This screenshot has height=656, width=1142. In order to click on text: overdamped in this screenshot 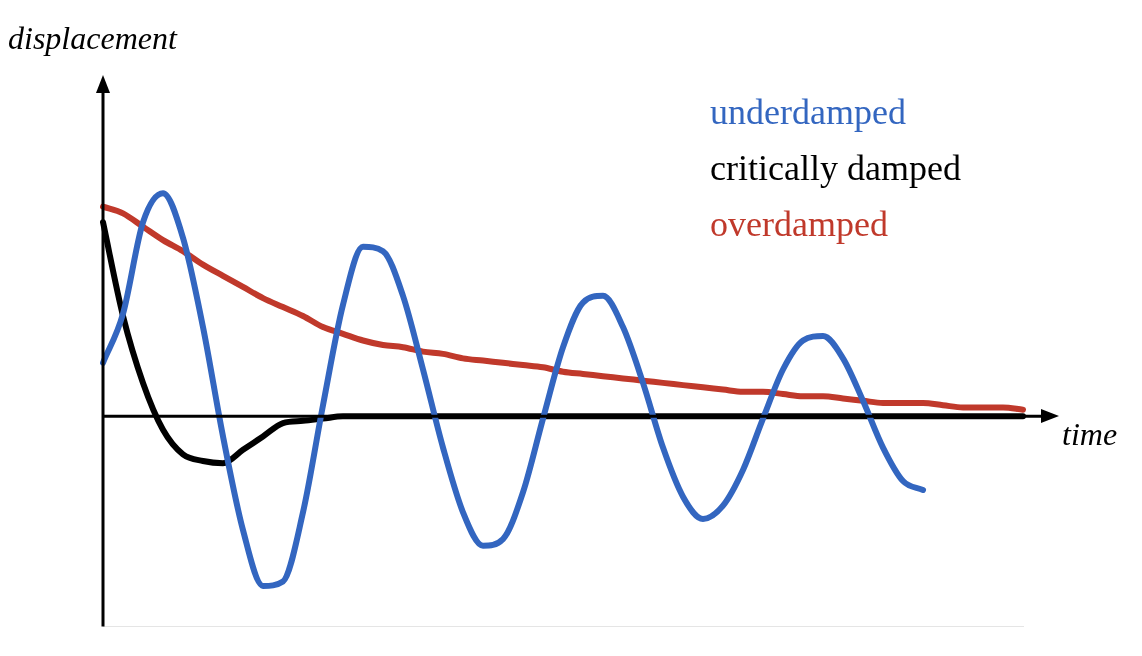, I will do `click(799, 224)`.